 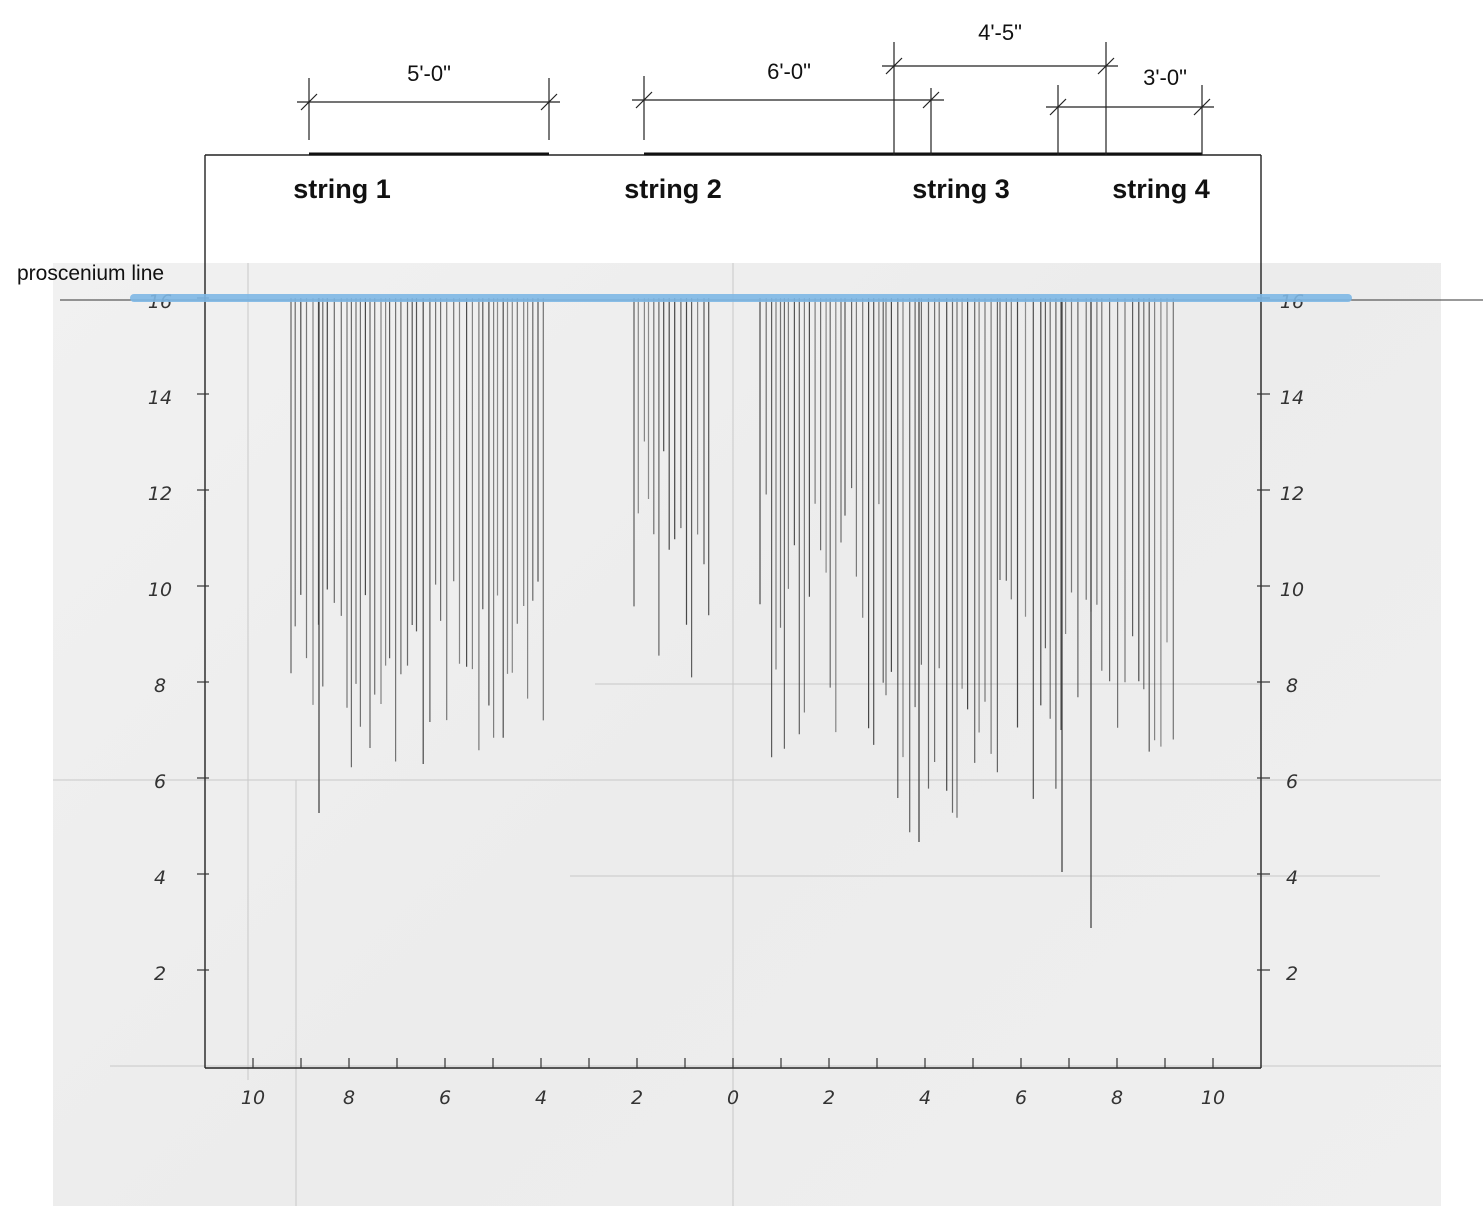 What do you see at coordinates (160, 590) in the screenshot?
I see `y-left-tick-label: 10` at bounding box center [160, 590].